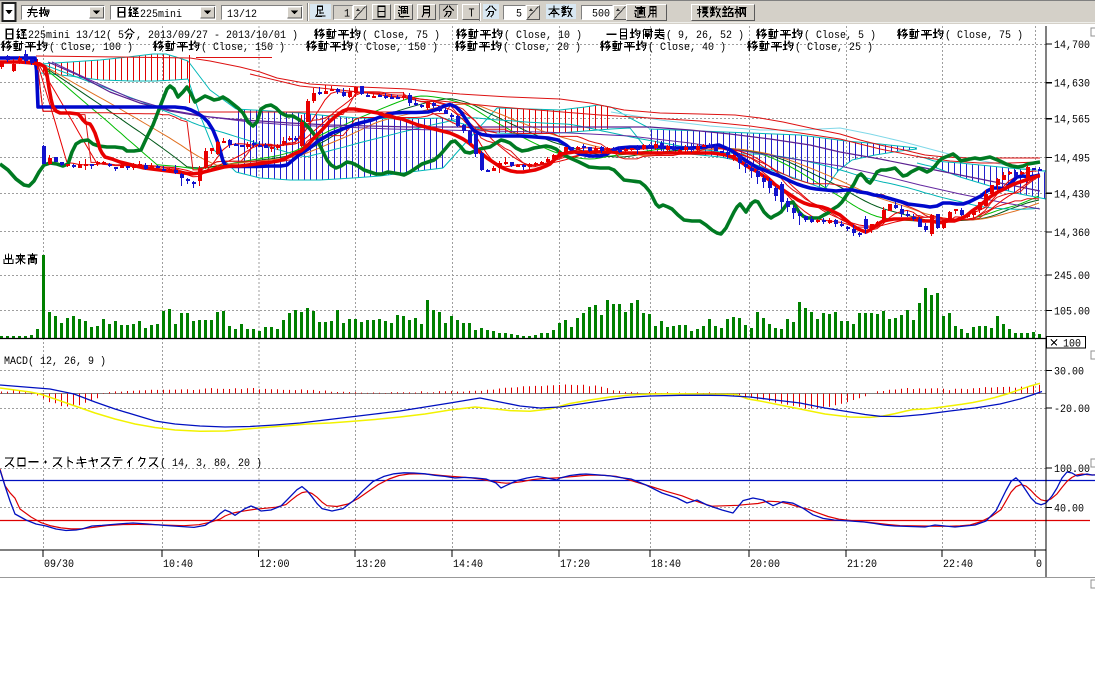 The image size is (1095, 690). I want to click on svg-text: 1, so click(347, 15).